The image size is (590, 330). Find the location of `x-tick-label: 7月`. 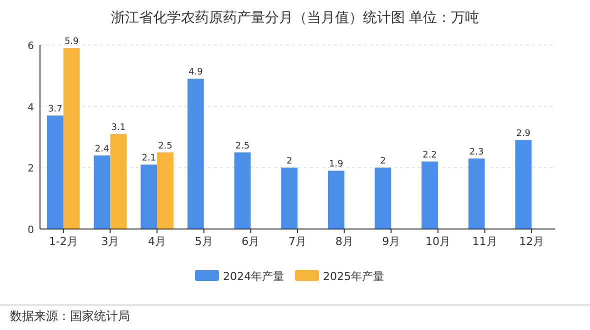

x-tick-label: 7月 is located at coordinates (297, 241).